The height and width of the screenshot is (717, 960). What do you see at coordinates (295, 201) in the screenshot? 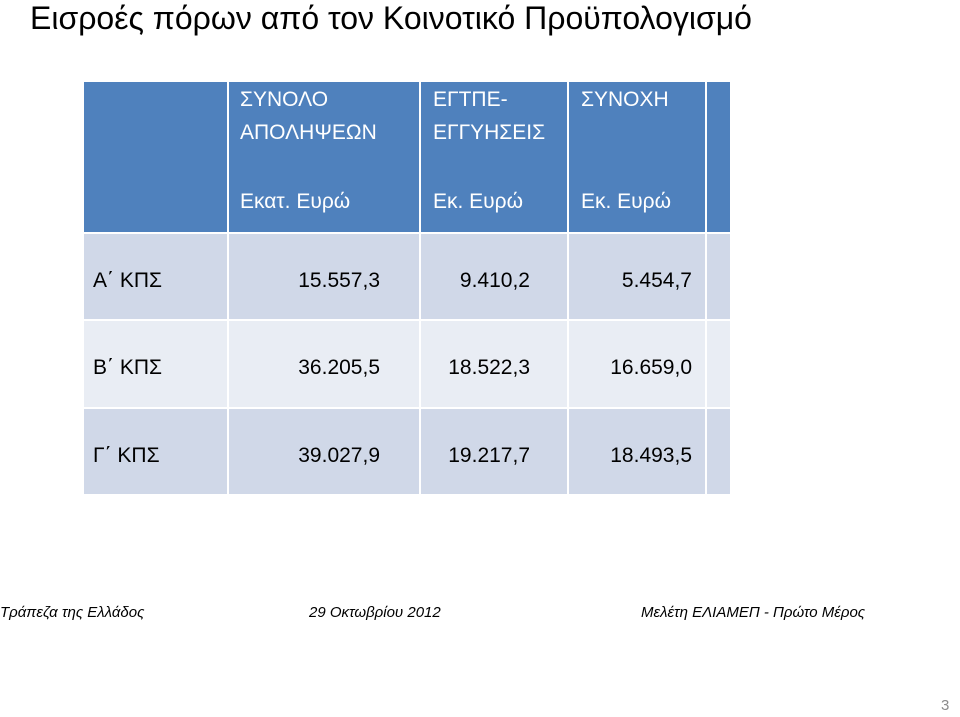
I see `column-unit: Εκατ. Ευρώ` at bounding box center [295, 201].